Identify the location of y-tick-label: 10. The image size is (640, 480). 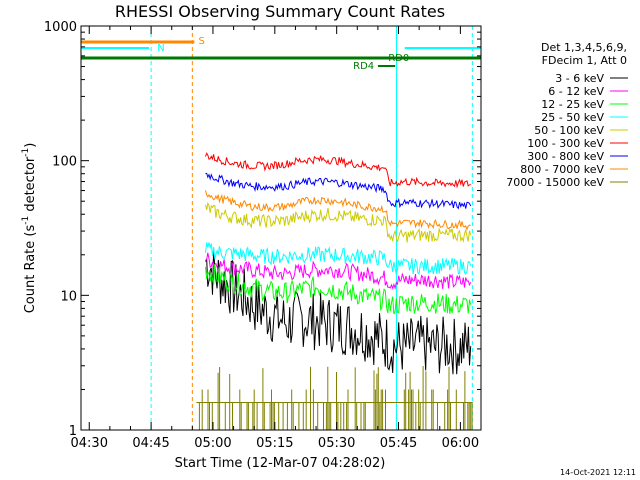
(68, 296).